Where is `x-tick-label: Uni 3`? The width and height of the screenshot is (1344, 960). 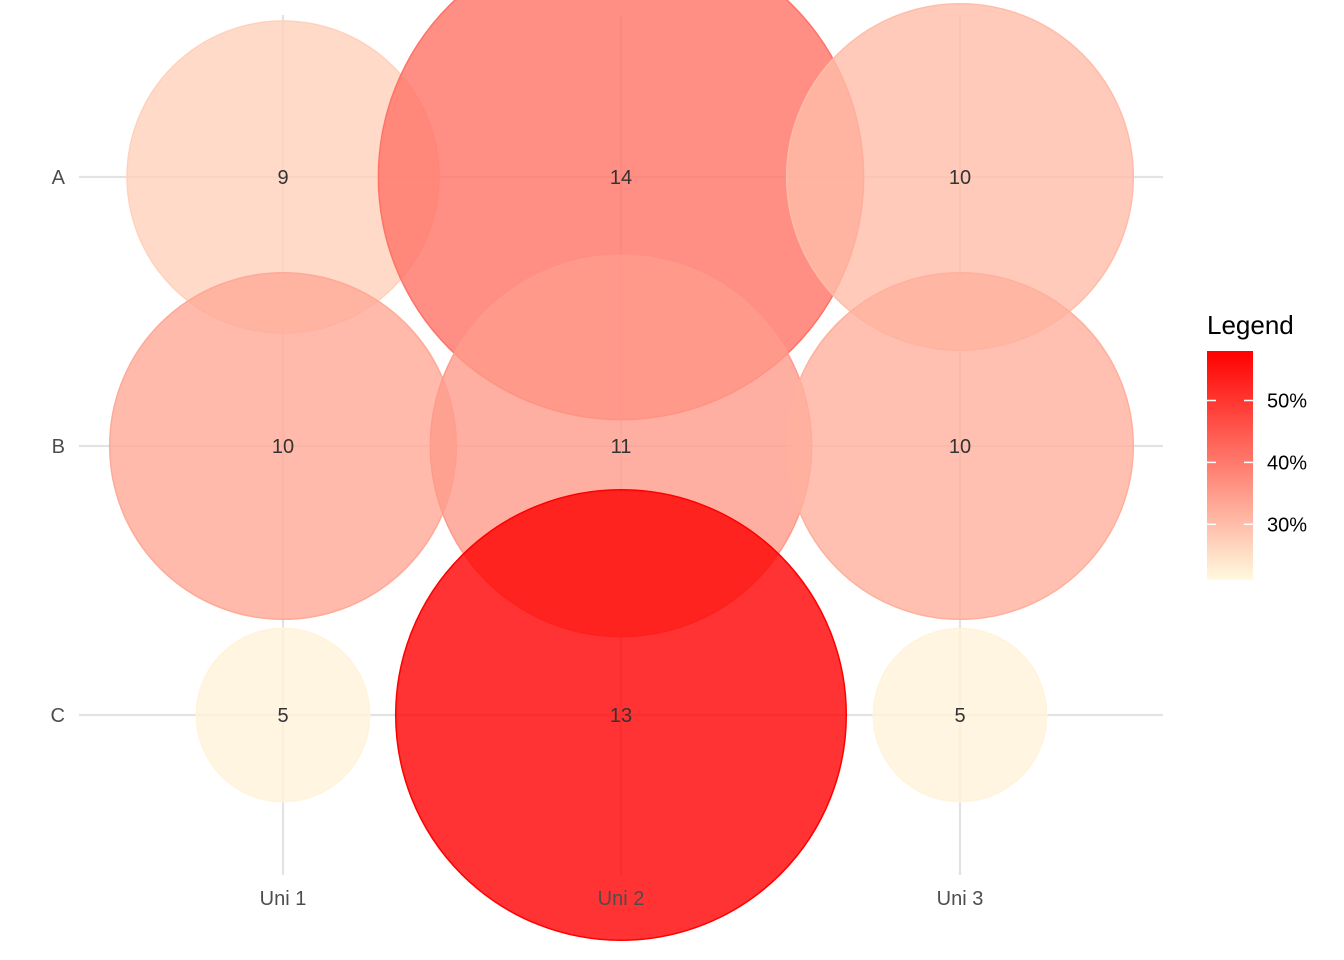
x-tick-label: Uni 3 is located at coordinates (960, 899).